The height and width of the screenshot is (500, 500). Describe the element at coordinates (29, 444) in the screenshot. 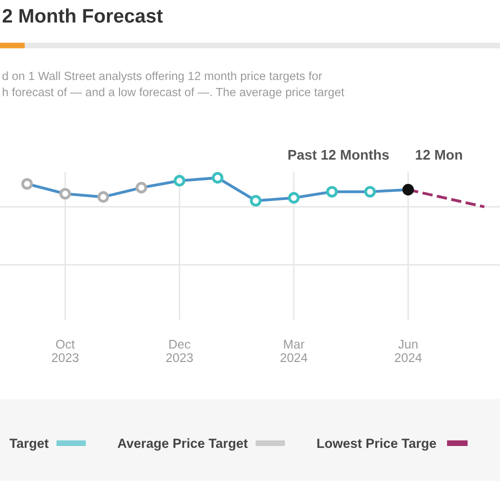

I see `legend-label: Target` at that location.